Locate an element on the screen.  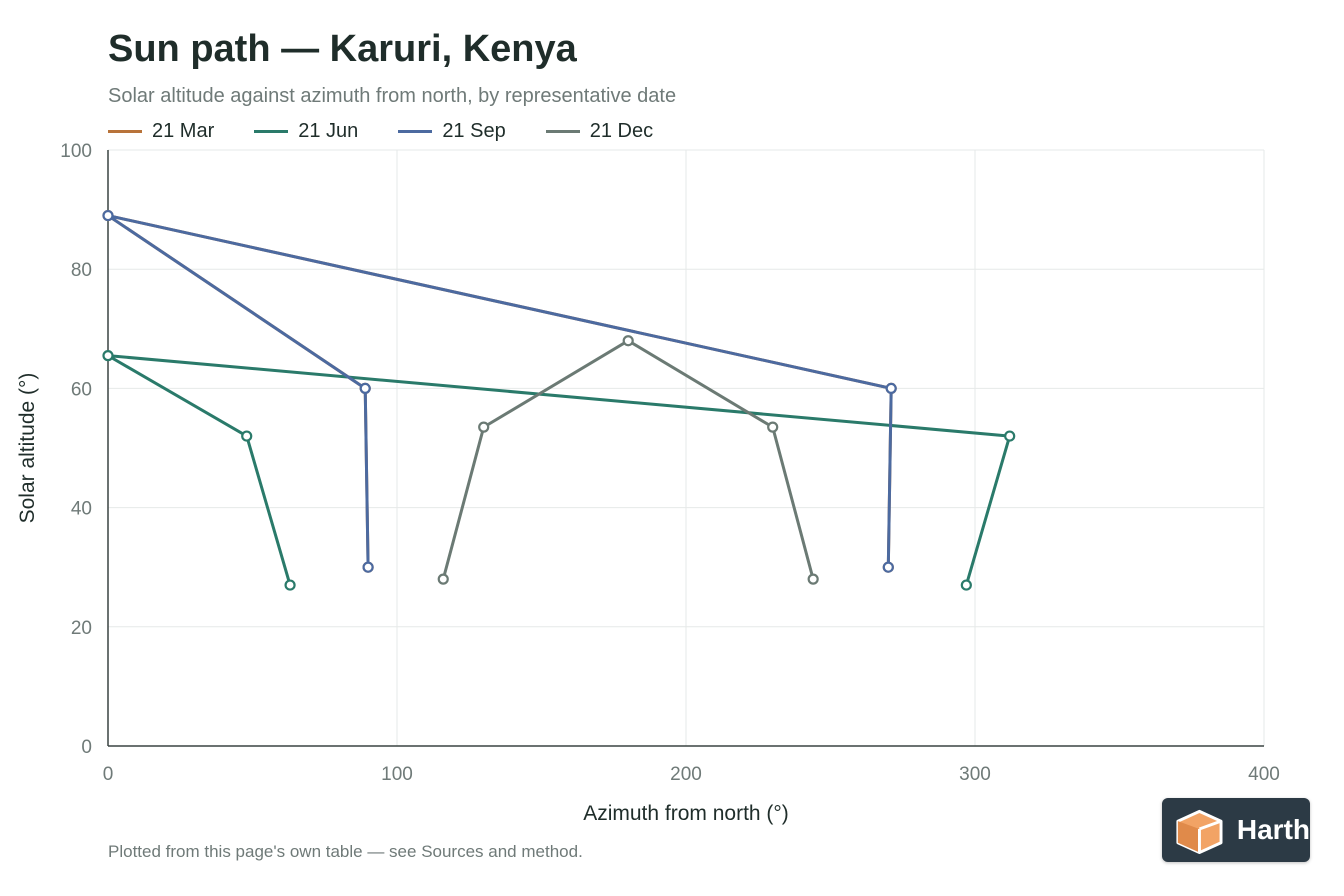
logo-text: Harth is located at coordinates (1273, 829).